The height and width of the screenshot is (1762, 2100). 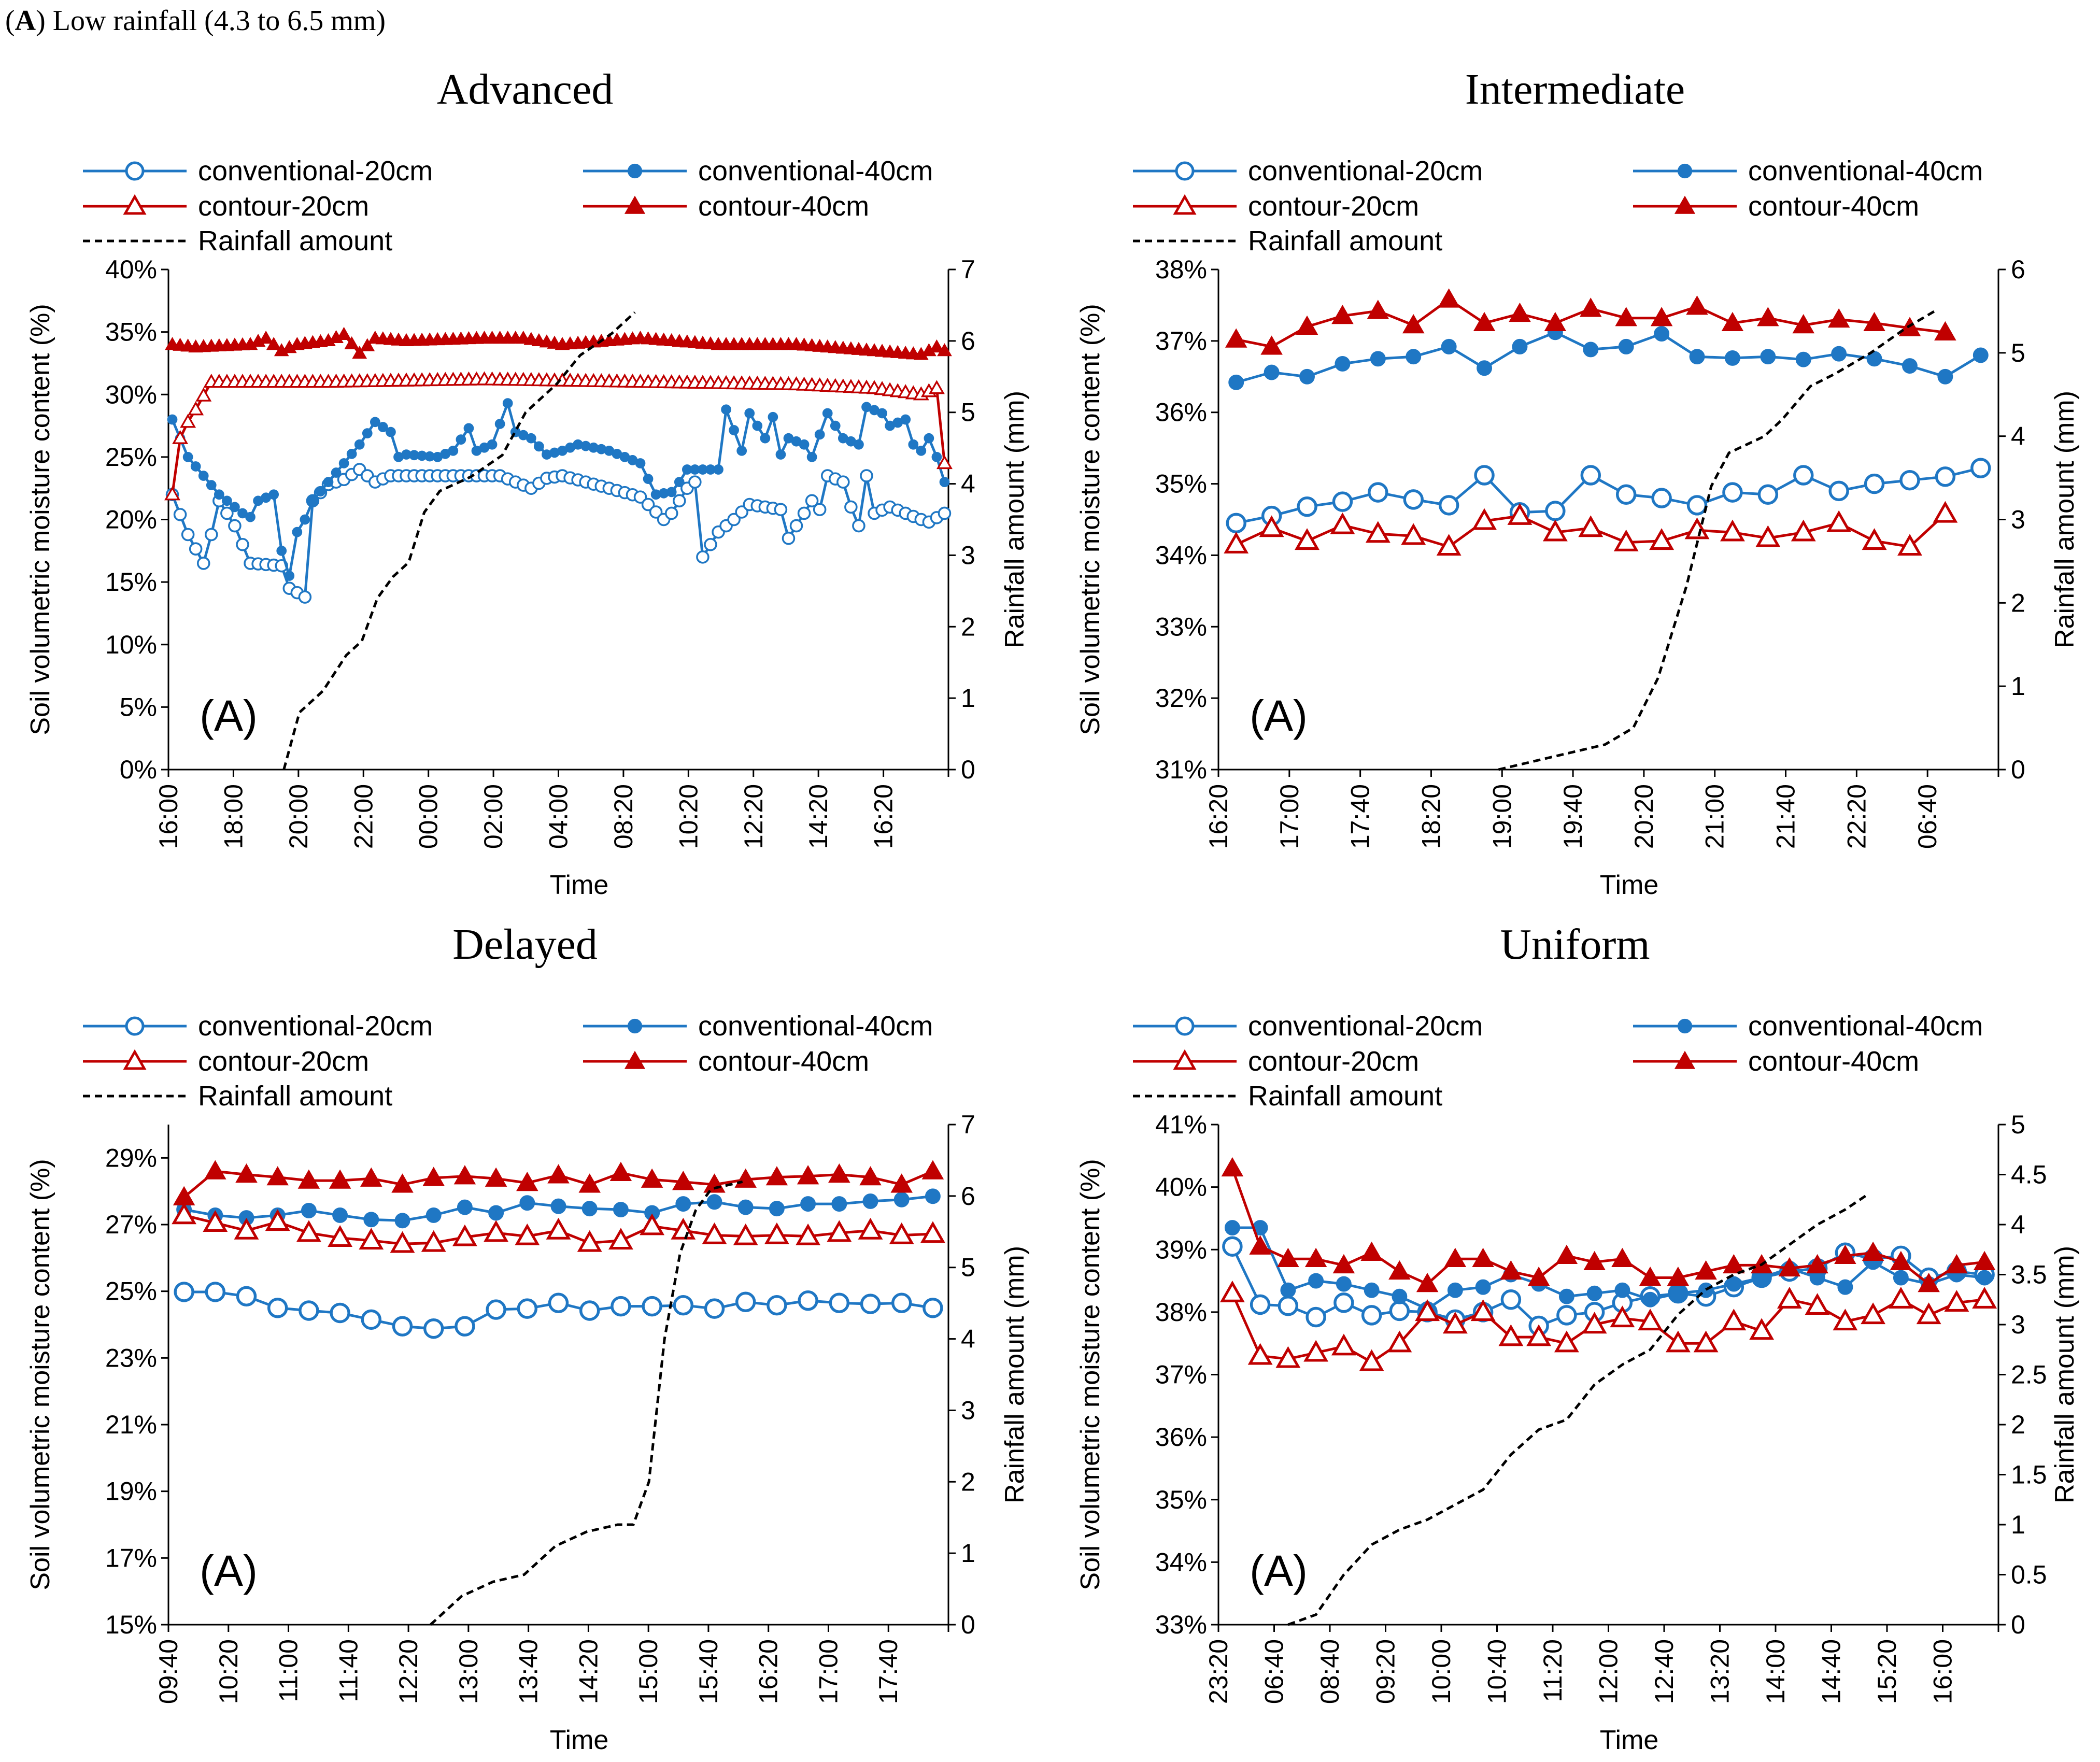 I want to click on x-tick-label: 14:40, so click(x=1831, y=1671).